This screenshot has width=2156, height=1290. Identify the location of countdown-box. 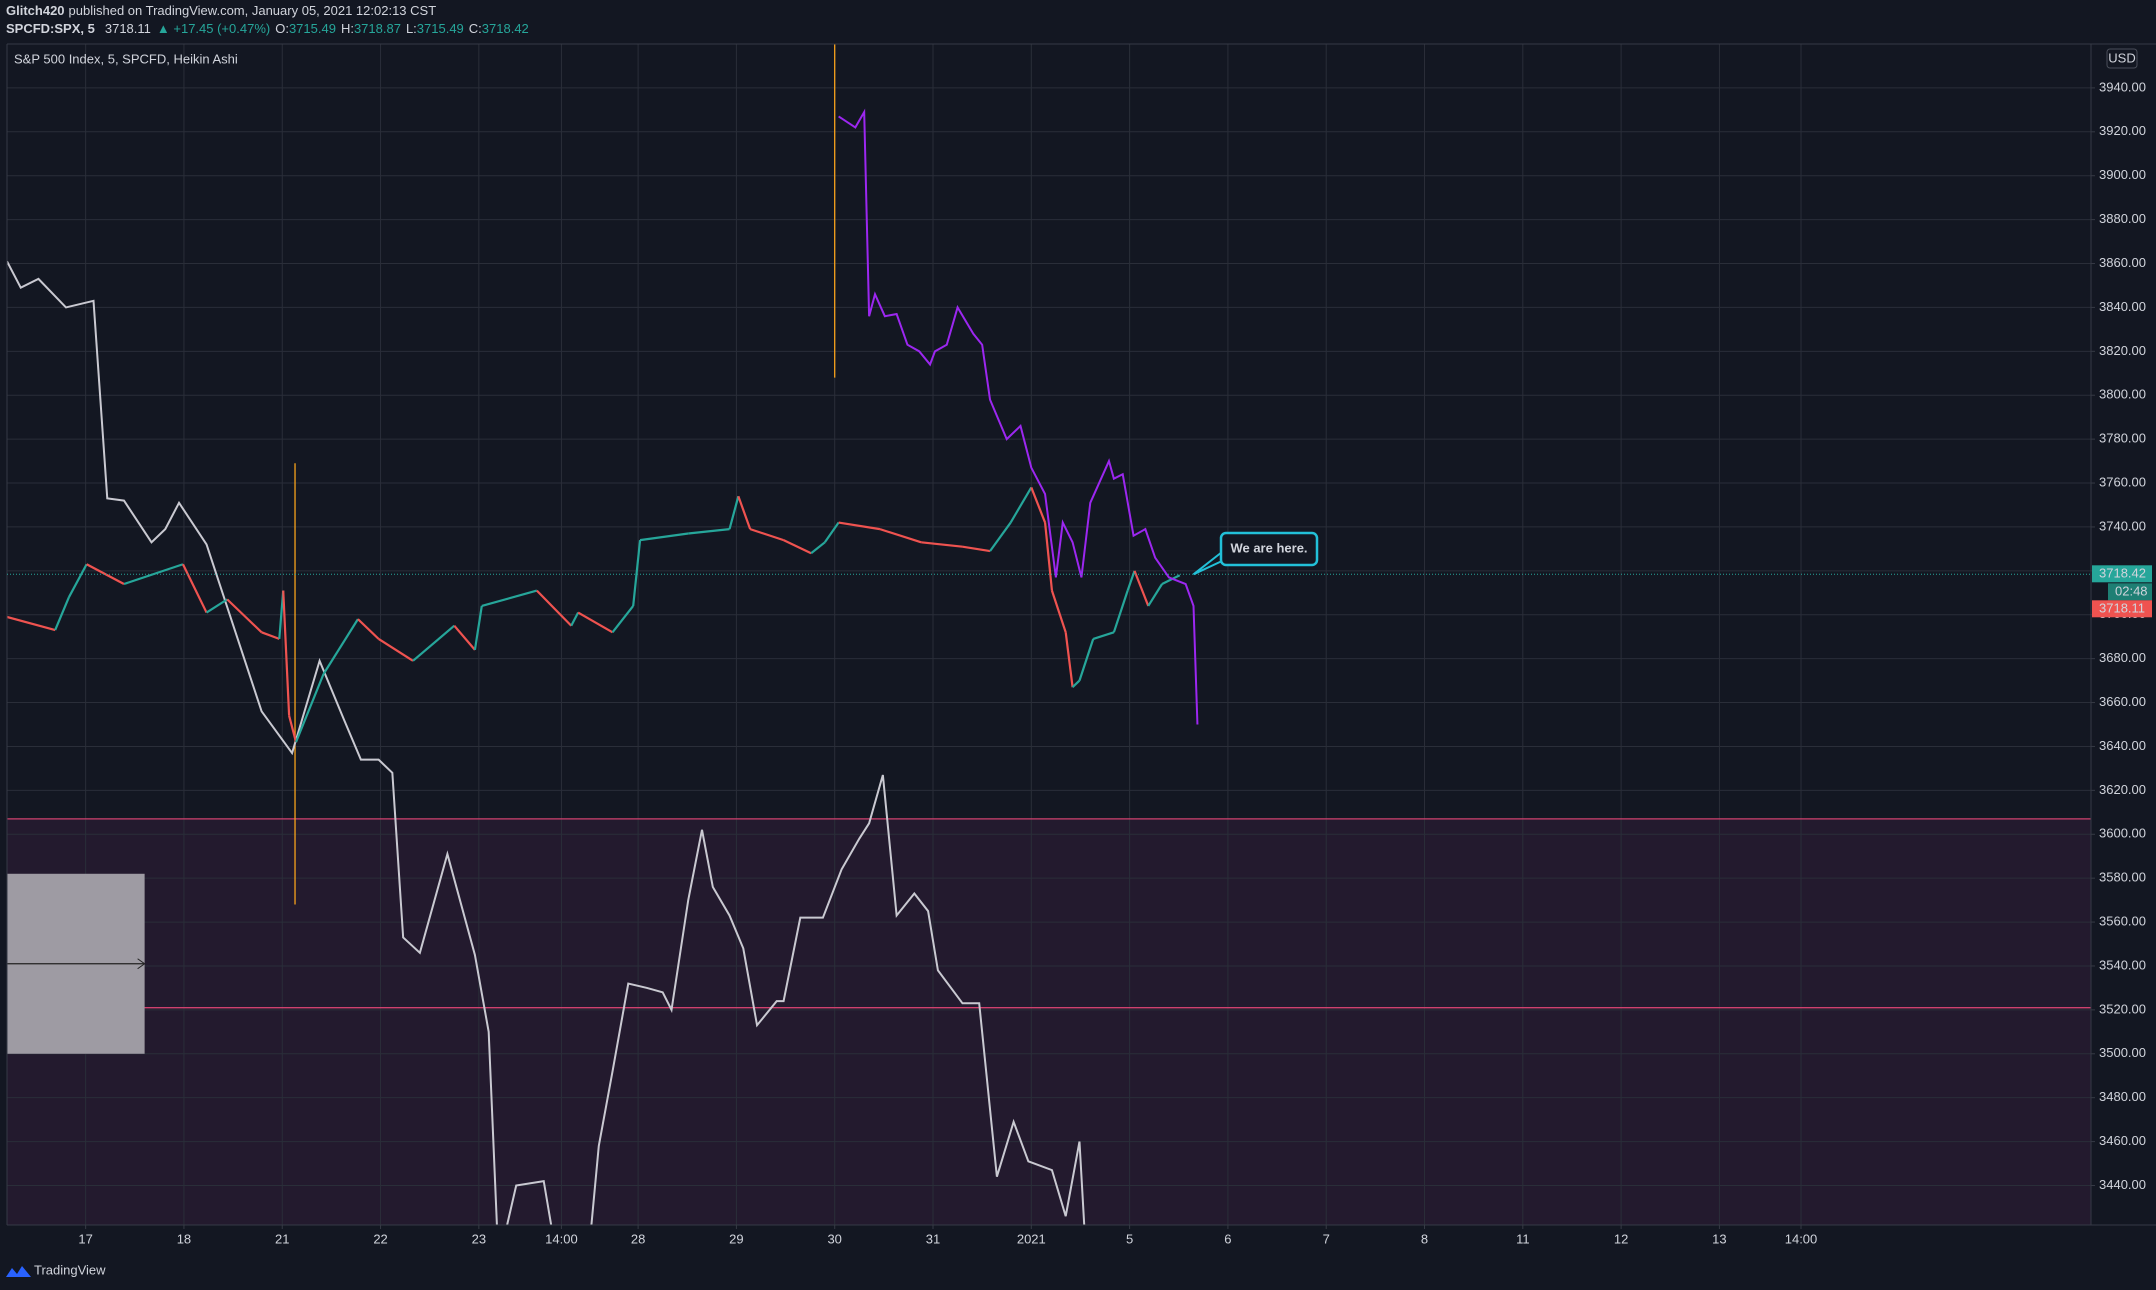
(2130, 592).